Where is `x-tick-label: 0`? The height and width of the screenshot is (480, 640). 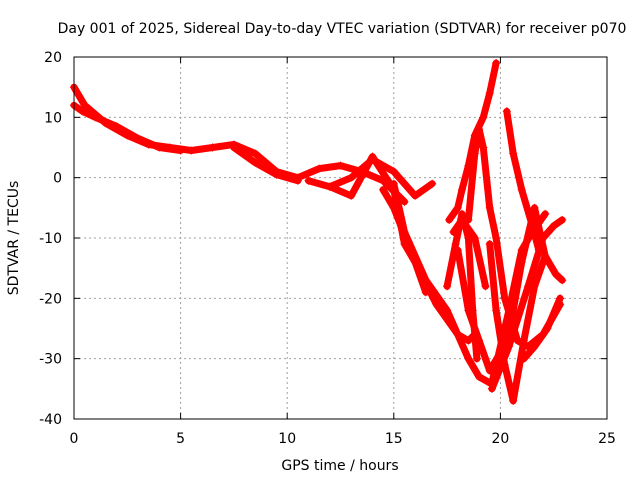
x-tick-label: 0 is located at coordinates (74, 439).